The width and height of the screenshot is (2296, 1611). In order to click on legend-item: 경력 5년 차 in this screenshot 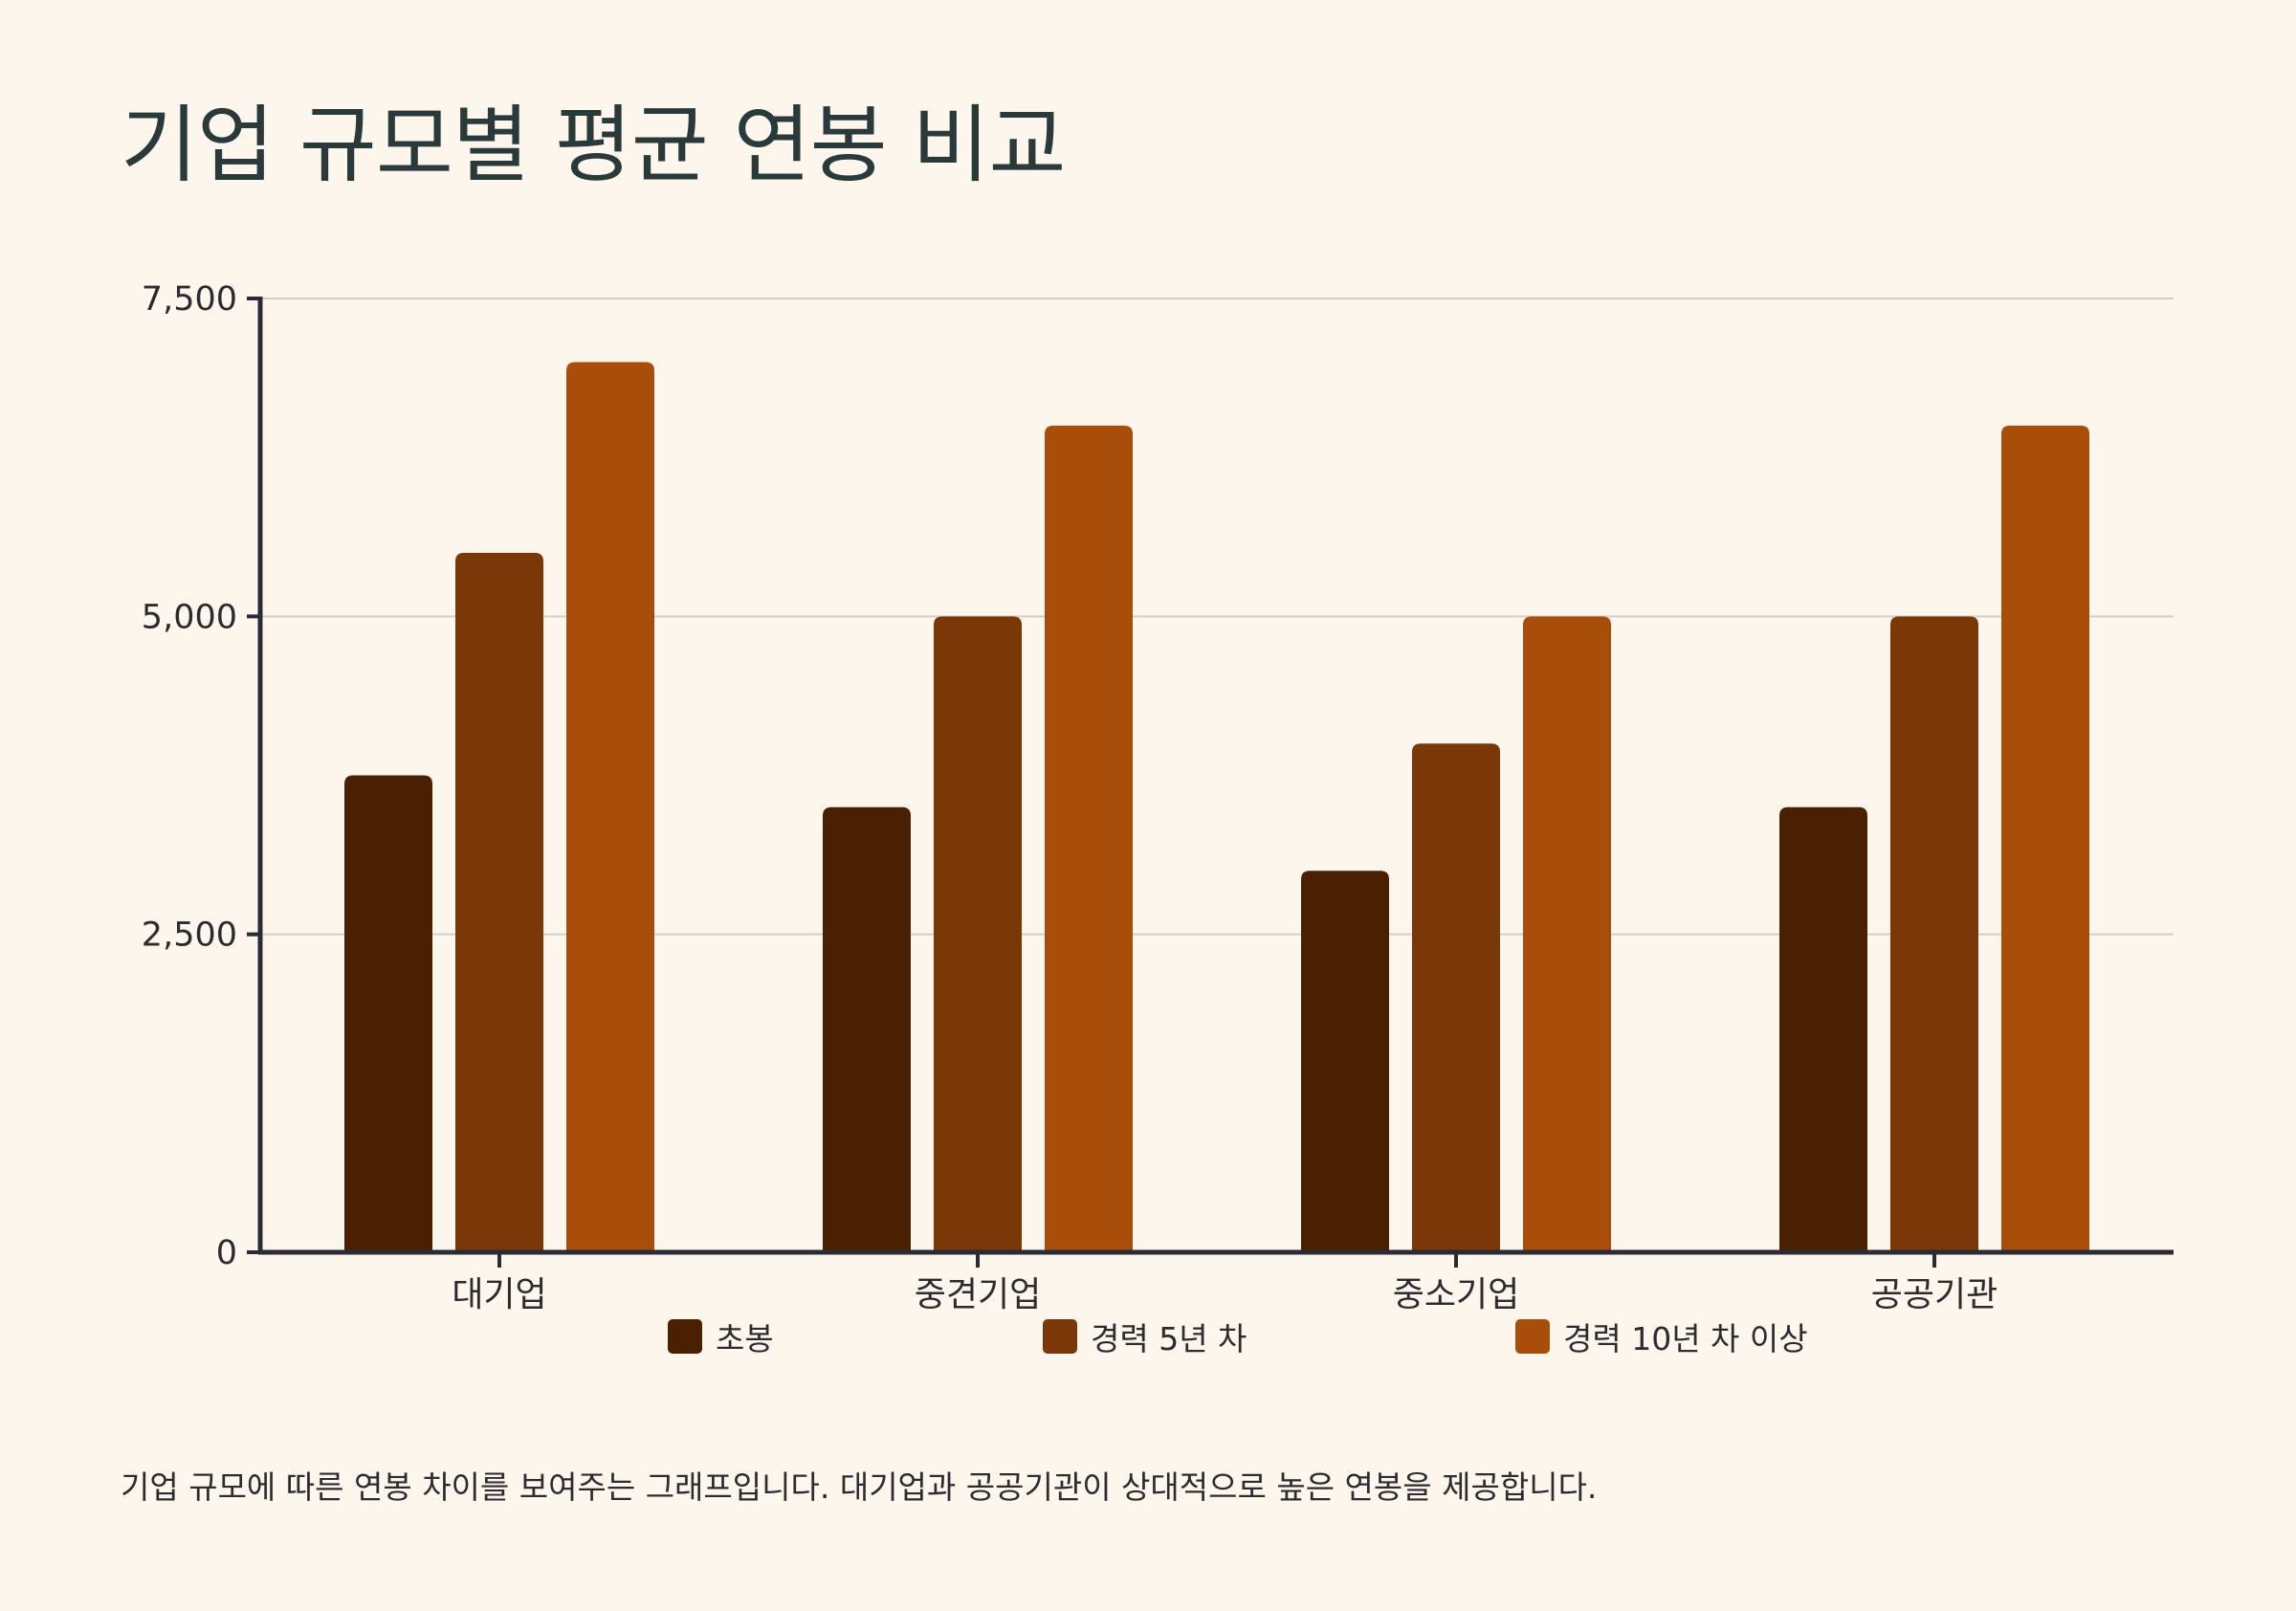, I will do `click(1145, 1336)`.